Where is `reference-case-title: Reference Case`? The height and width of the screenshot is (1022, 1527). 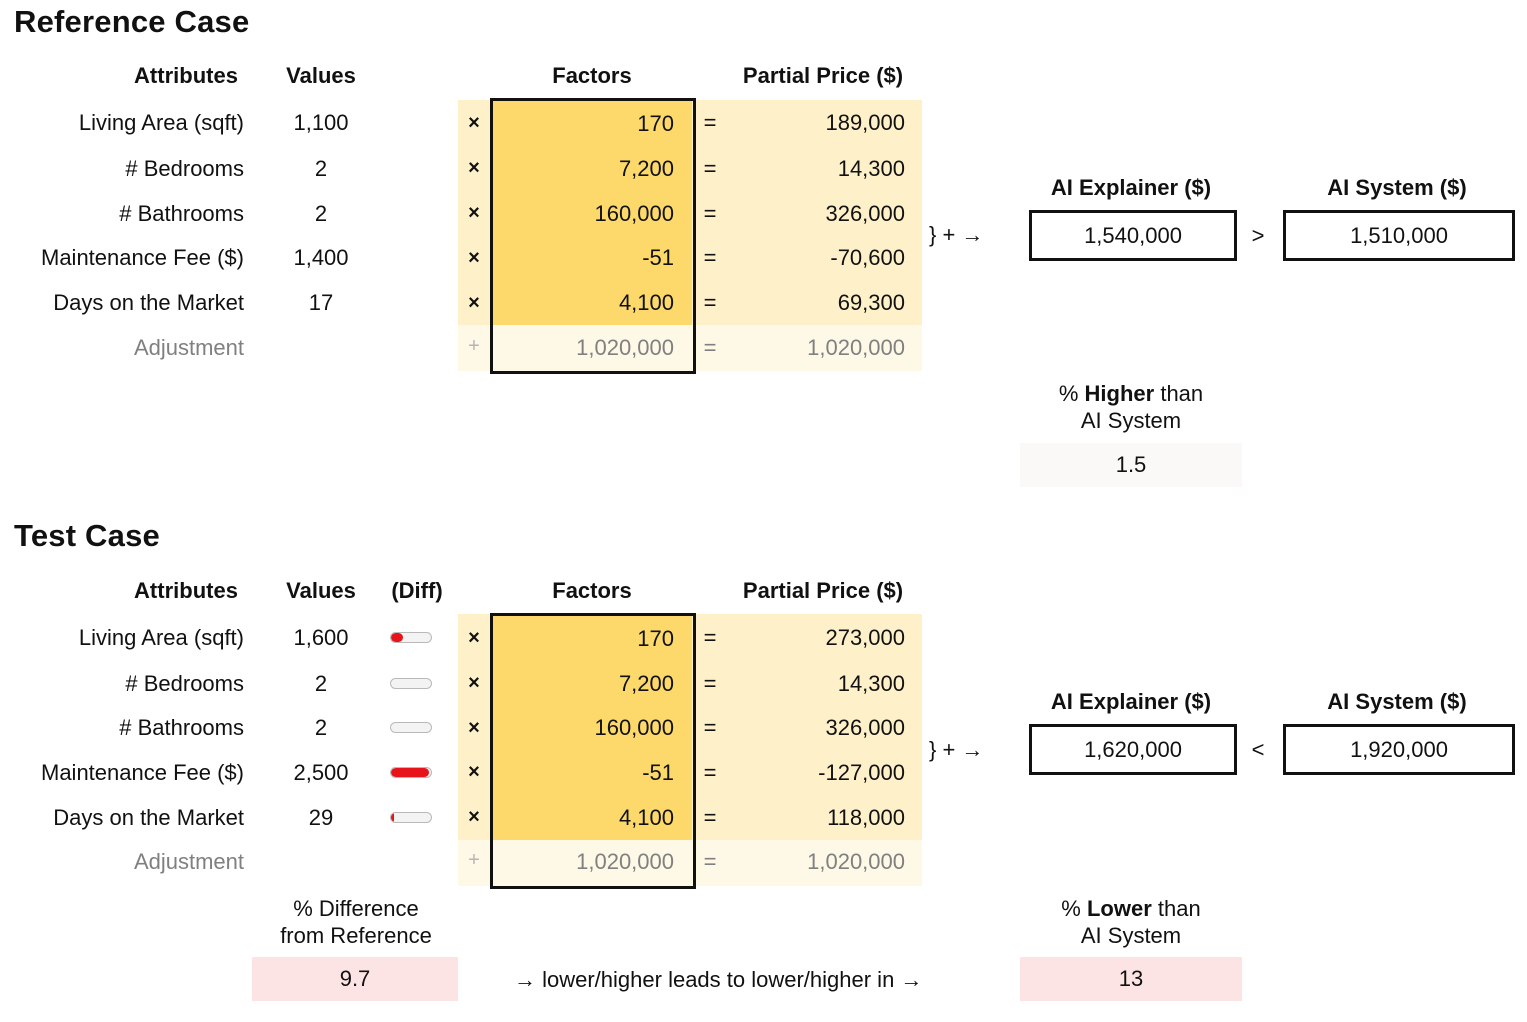
reference-case-title: Reference Case is located at coordinates (132, 21).